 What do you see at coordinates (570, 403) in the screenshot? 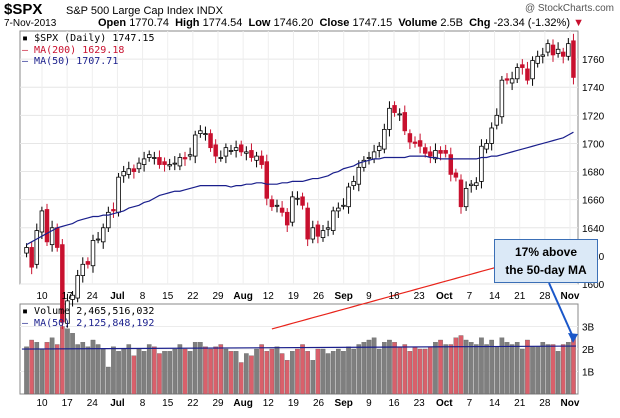
I see `x-tick-label-volume: Nov` at bounding box center [570, 403].